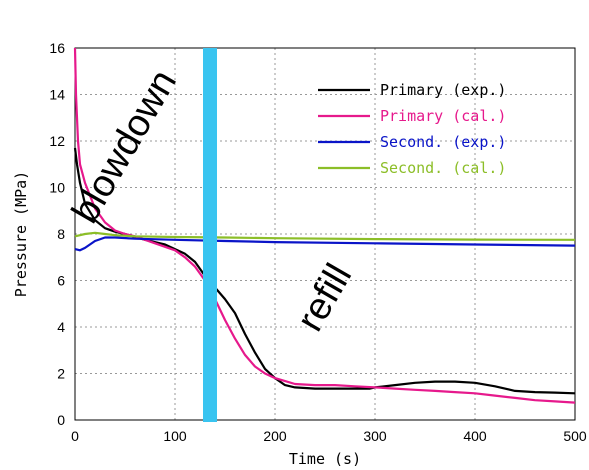 The width and height of the screenshot is (589, 470). What do you see at coordinates (57, 48) in the screenshot?
I see `y-tick-label-8: 16` at bounding box center [57, 48].